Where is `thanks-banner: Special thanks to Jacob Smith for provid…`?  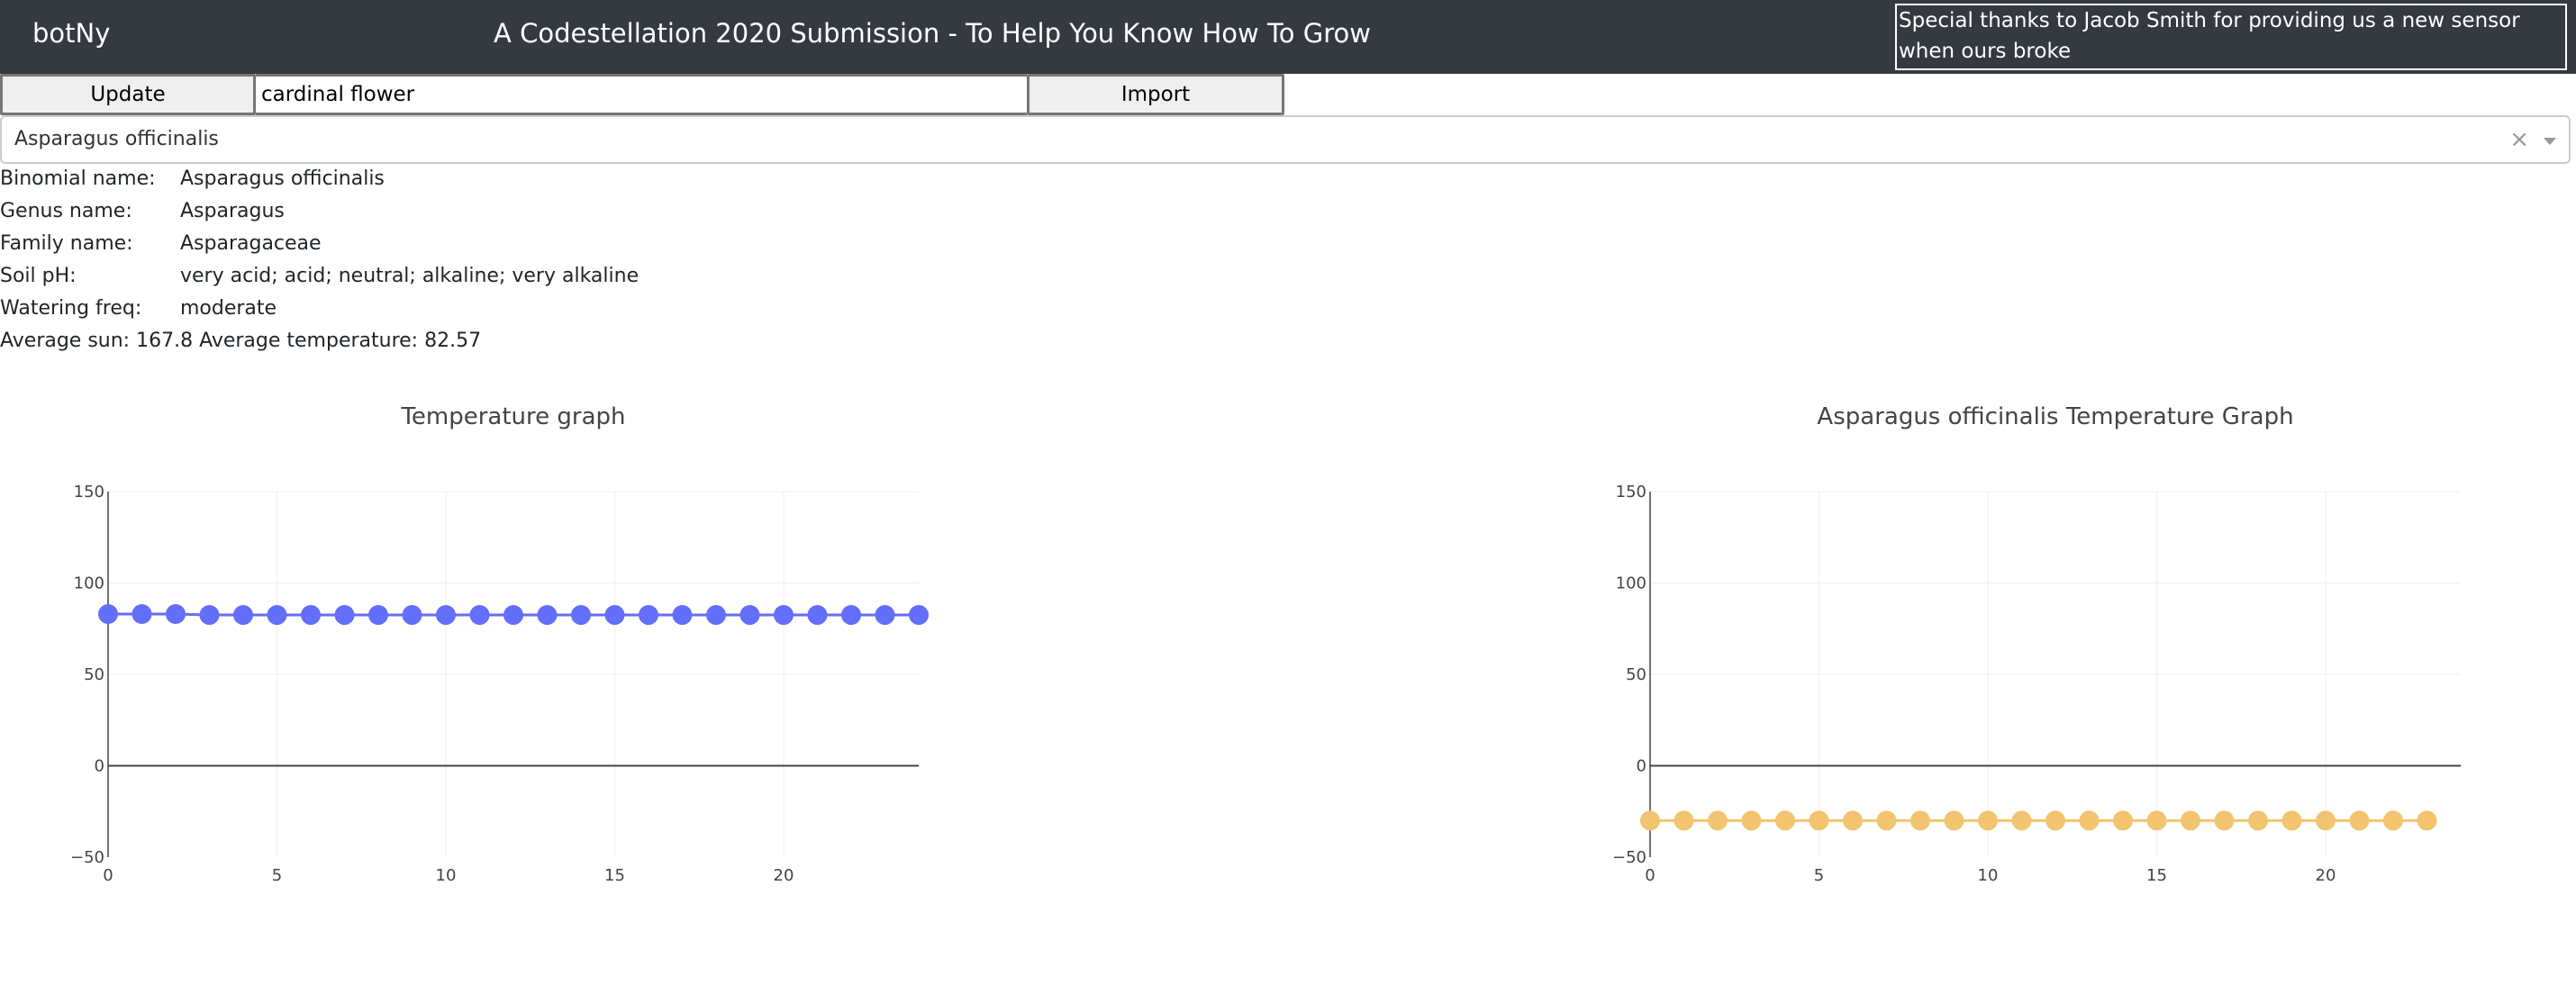 thanks-banner: Special thanks to Jacob Smith for provid… is located at coordinates (2231, 37).